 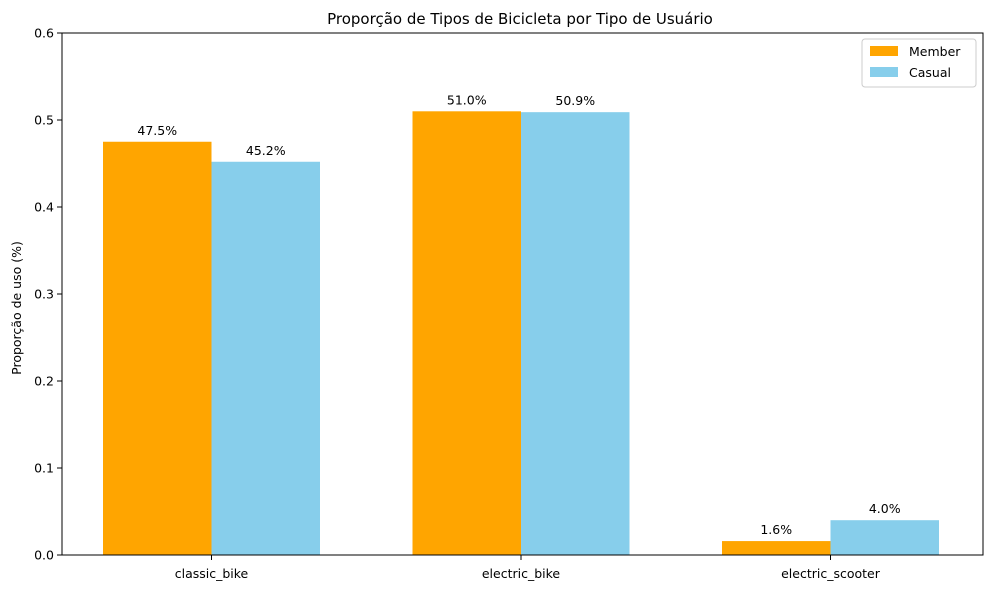 What do you see at coordinates (776, 548) in the screenshot?
I see `bar-member-electric_scooter` at bounding box center [776, 548].